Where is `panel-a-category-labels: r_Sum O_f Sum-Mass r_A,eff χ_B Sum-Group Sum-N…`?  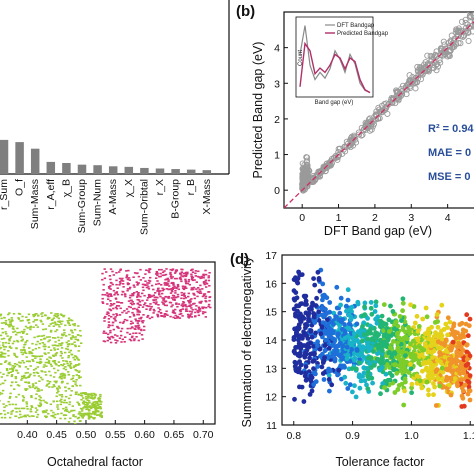
panel-a-category-labels: r_Sum O_f Sum-Mass r_A,eff χ_B Sum-Group Sum-N… is located at coordinates (106, 207).